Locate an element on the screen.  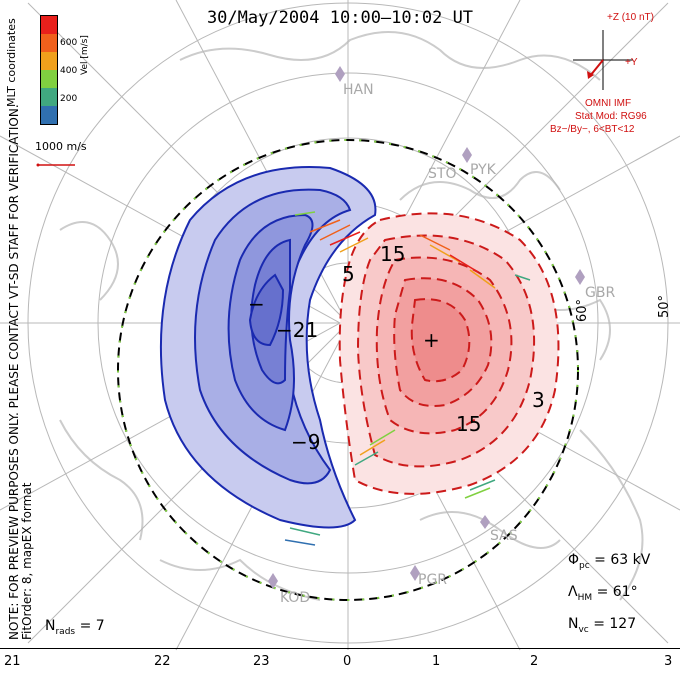
contour-label-15-top: 15 is located at coordinates (393, 254).